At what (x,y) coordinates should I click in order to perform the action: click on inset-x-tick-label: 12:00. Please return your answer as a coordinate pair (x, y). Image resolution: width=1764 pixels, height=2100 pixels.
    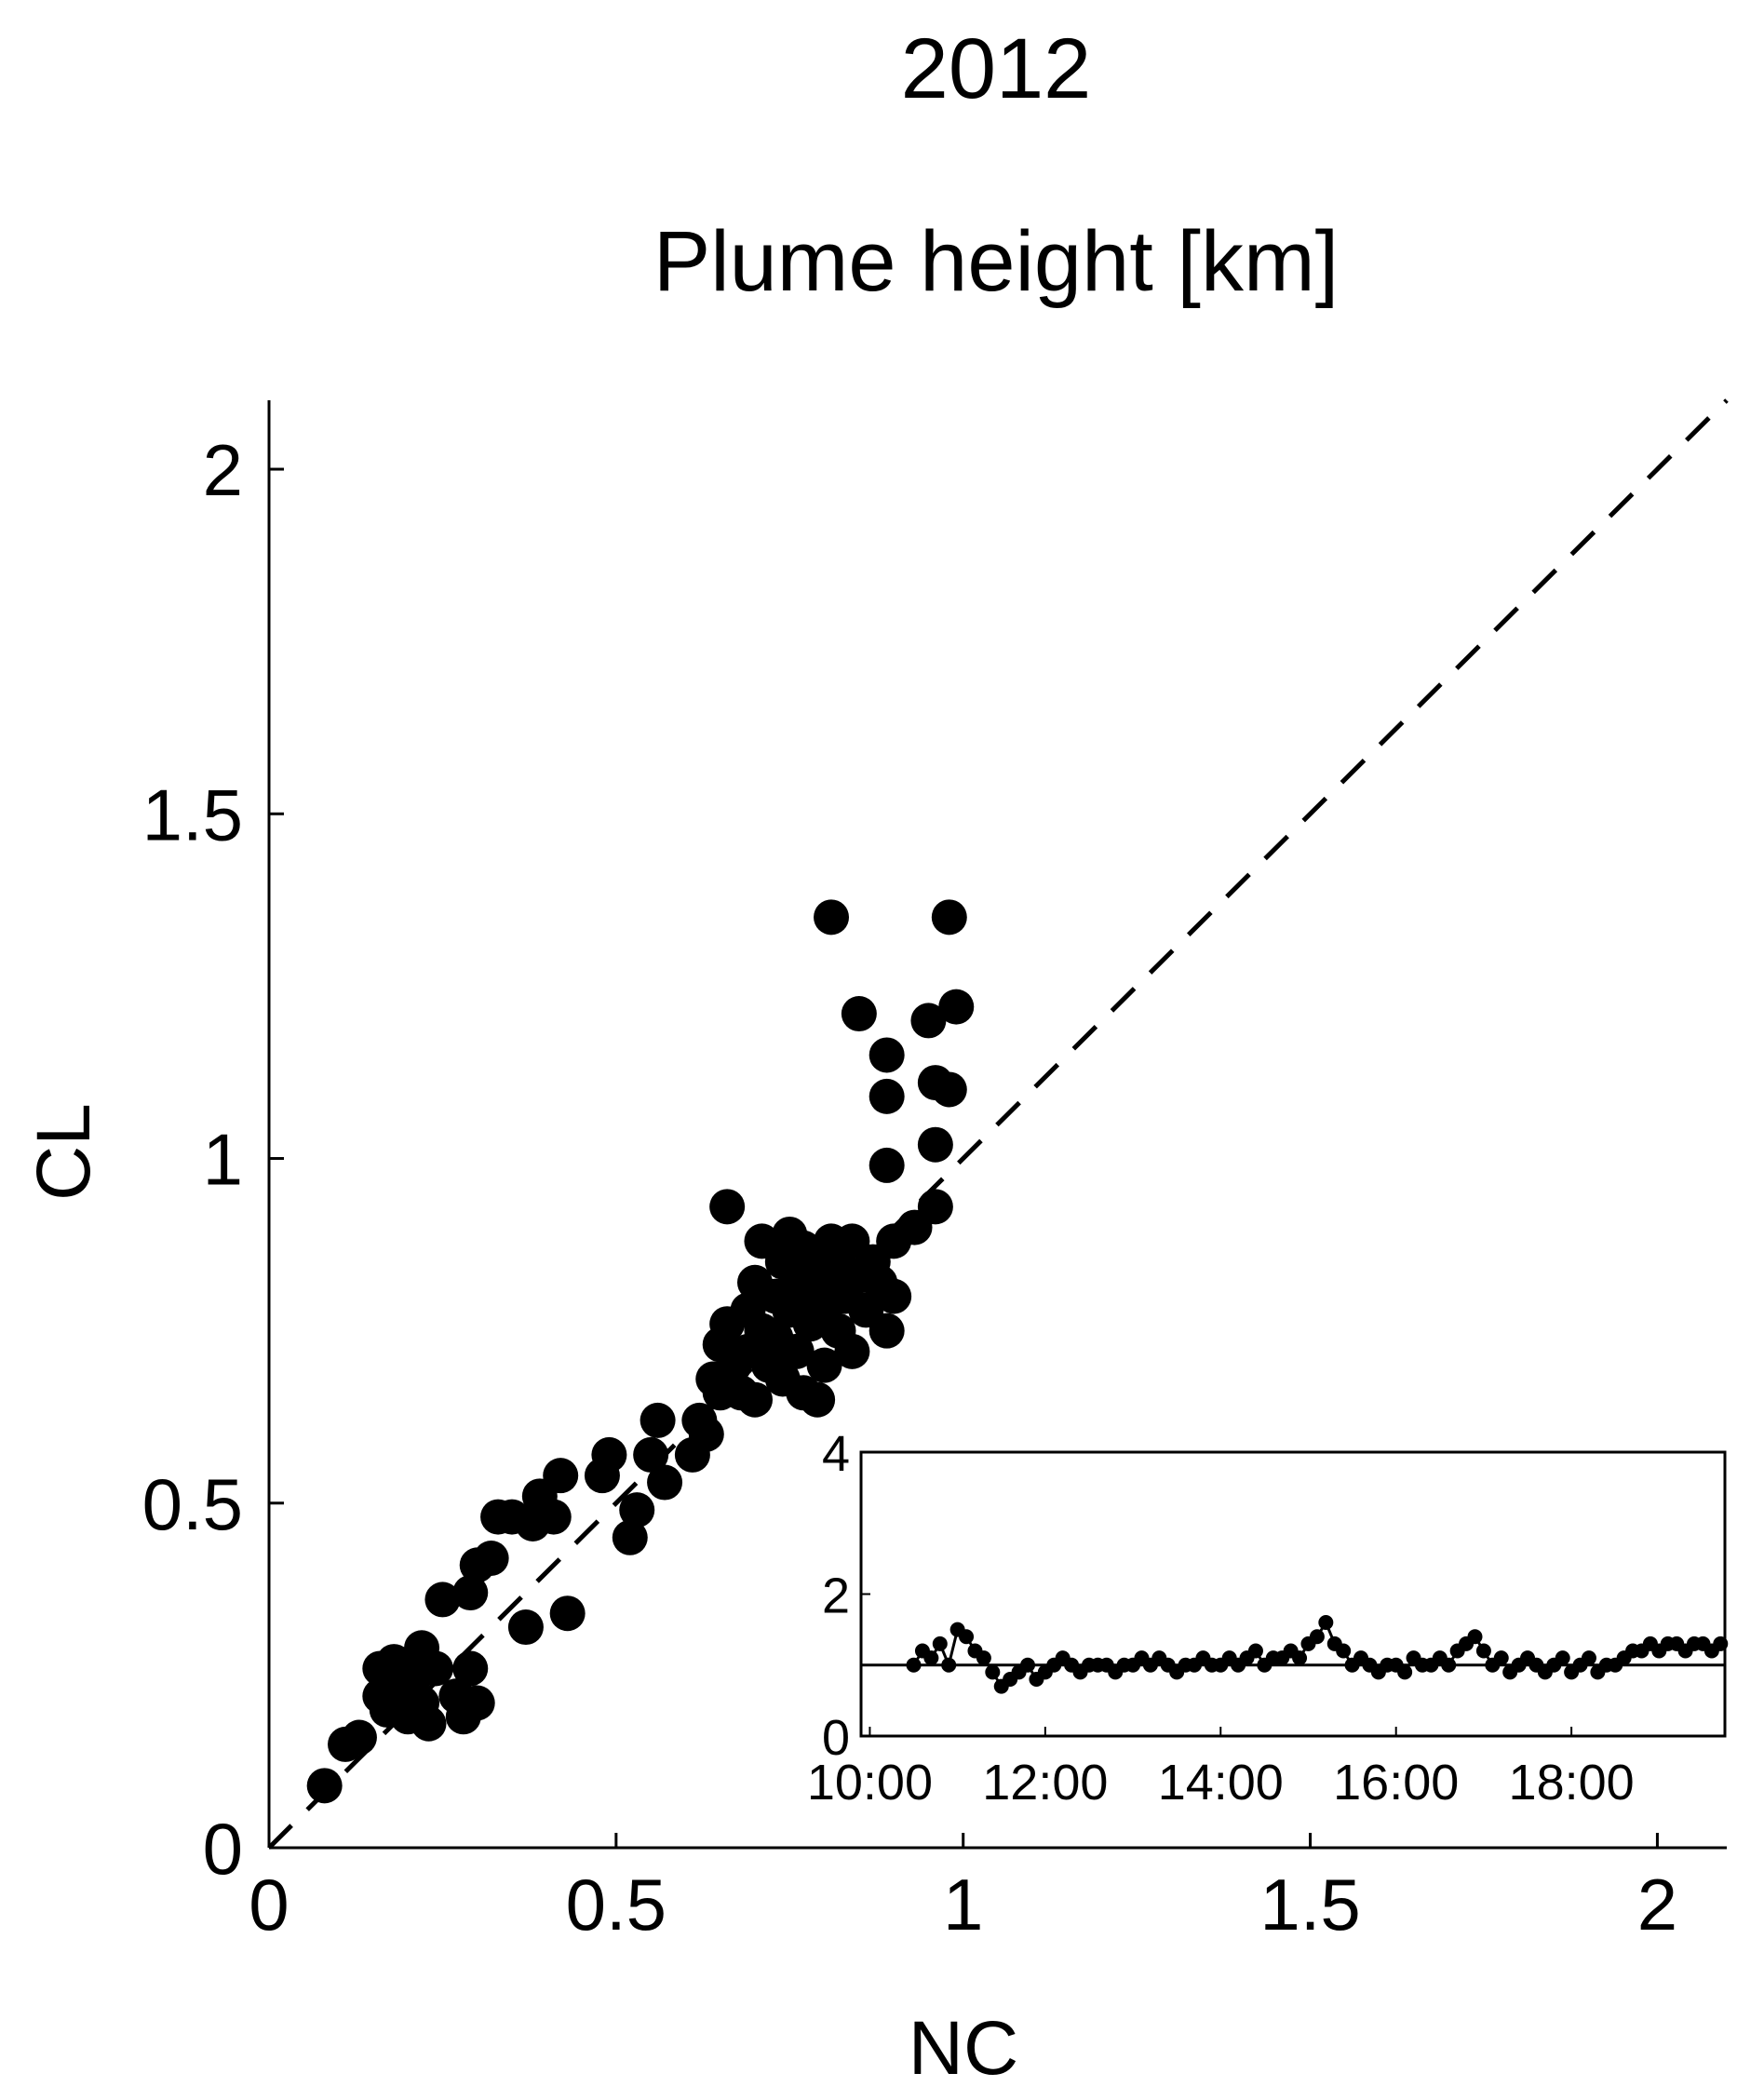
    Looking at the image, I should click on (1045, 1783).